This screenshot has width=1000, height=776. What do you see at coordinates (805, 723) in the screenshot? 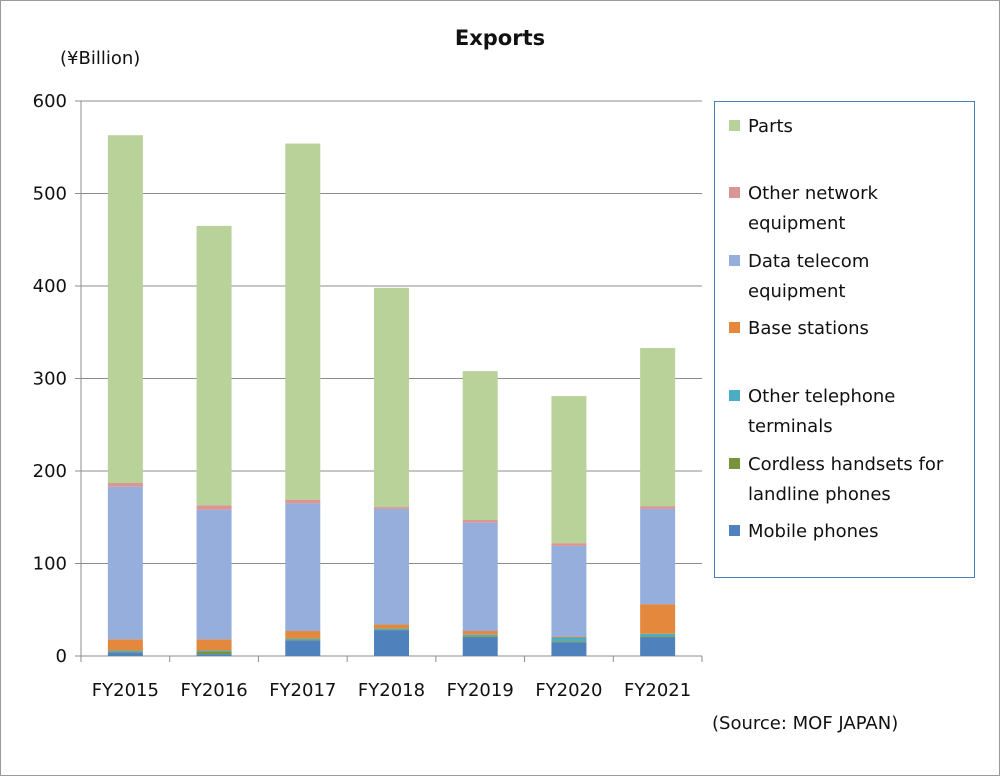
I see `source-note: (Source: MOF JAPAN)` at bounding box center [805, 723].